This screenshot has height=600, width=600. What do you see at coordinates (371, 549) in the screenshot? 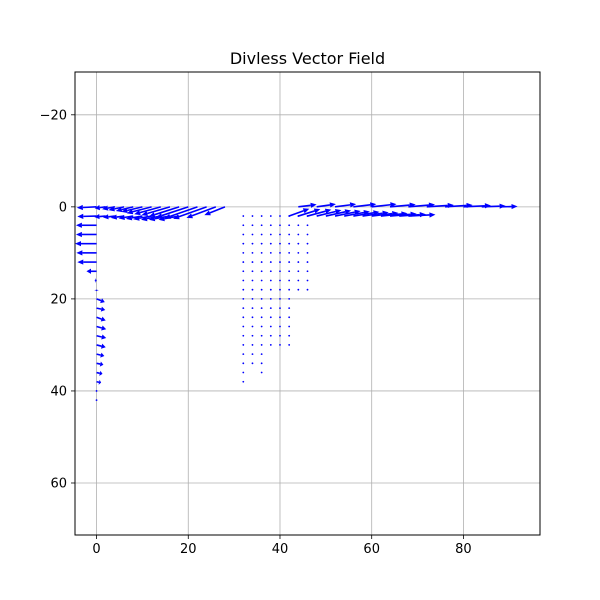
I see `x-tick-label: 60` at bounding box center [371, 549].